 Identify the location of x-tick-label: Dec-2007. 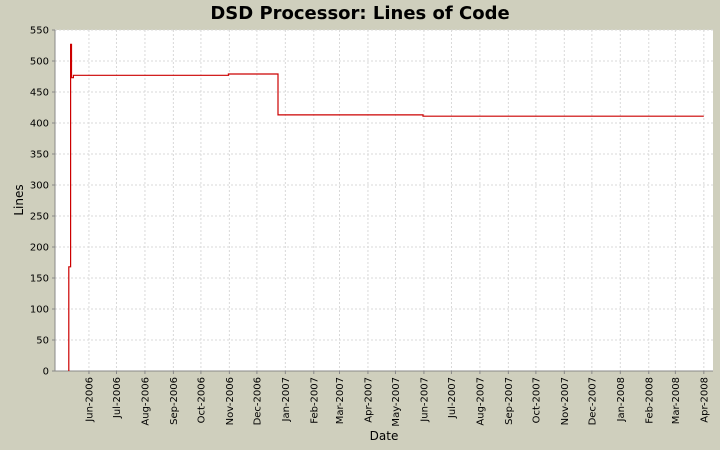
(592, 401).